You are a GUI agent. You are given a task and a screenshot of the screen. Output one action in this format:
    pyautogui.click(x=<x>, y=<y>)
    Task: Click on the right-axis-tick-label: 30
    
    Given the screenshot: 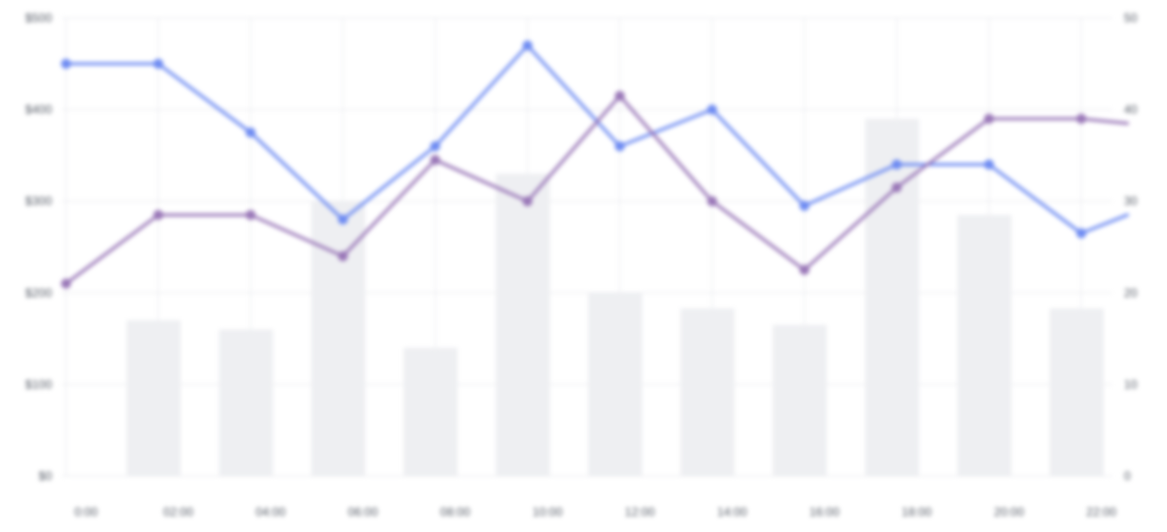 What is the action you would take?
    pyautogui.click(x=1131, y=201)
    